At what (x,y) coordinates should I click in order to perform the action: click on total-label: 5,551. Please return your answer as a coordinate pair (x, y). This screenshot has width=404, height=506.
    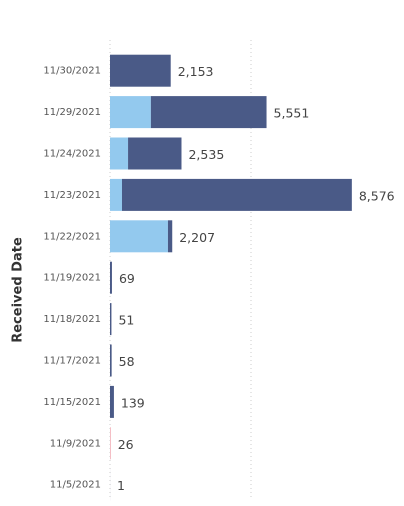
    Looking at the image, I should click on (292, 113).